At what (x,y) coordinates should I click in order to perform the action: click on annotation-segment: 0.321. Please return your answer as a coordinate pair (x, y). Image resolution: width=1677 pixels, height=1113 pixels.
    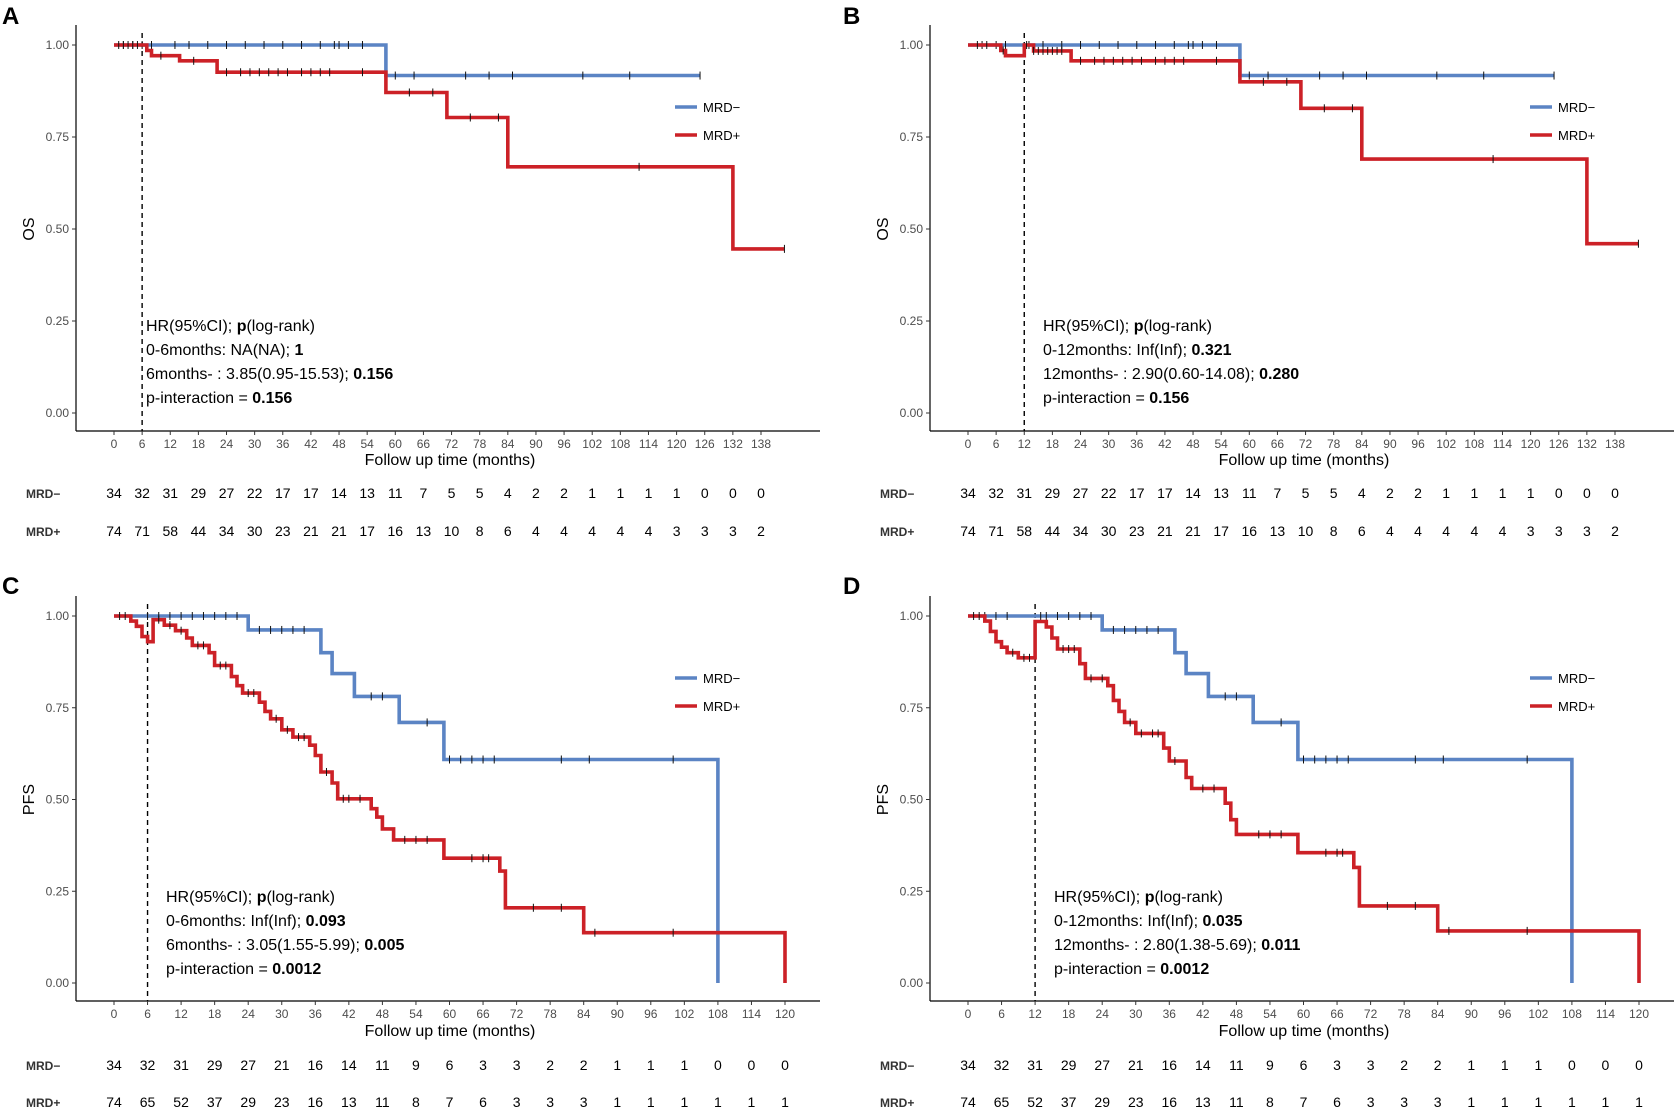
    Looking at the image, I should click on (1212, 350).